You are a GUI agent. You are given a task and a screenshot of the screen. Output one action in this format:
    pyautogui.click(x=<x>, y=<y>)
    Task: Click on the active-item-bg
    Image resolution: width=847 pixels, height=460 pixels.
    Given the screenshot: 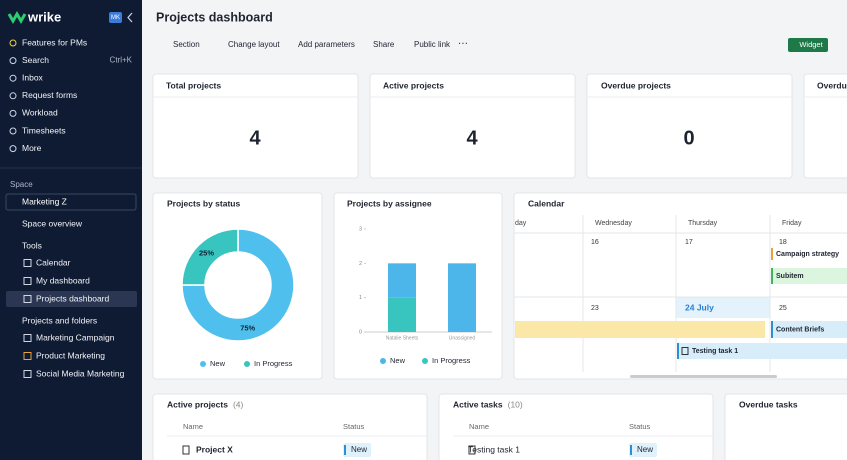 What is the action you would take?
    pyautogui.click(x=71, y=299)
    